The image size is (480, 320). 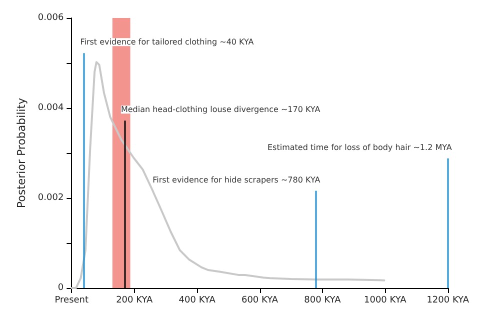 What do you see at coordinates (135, 301) in the screenshot?
I see `x-tick-label: 200 KYA` at bounding box center [135, 301].